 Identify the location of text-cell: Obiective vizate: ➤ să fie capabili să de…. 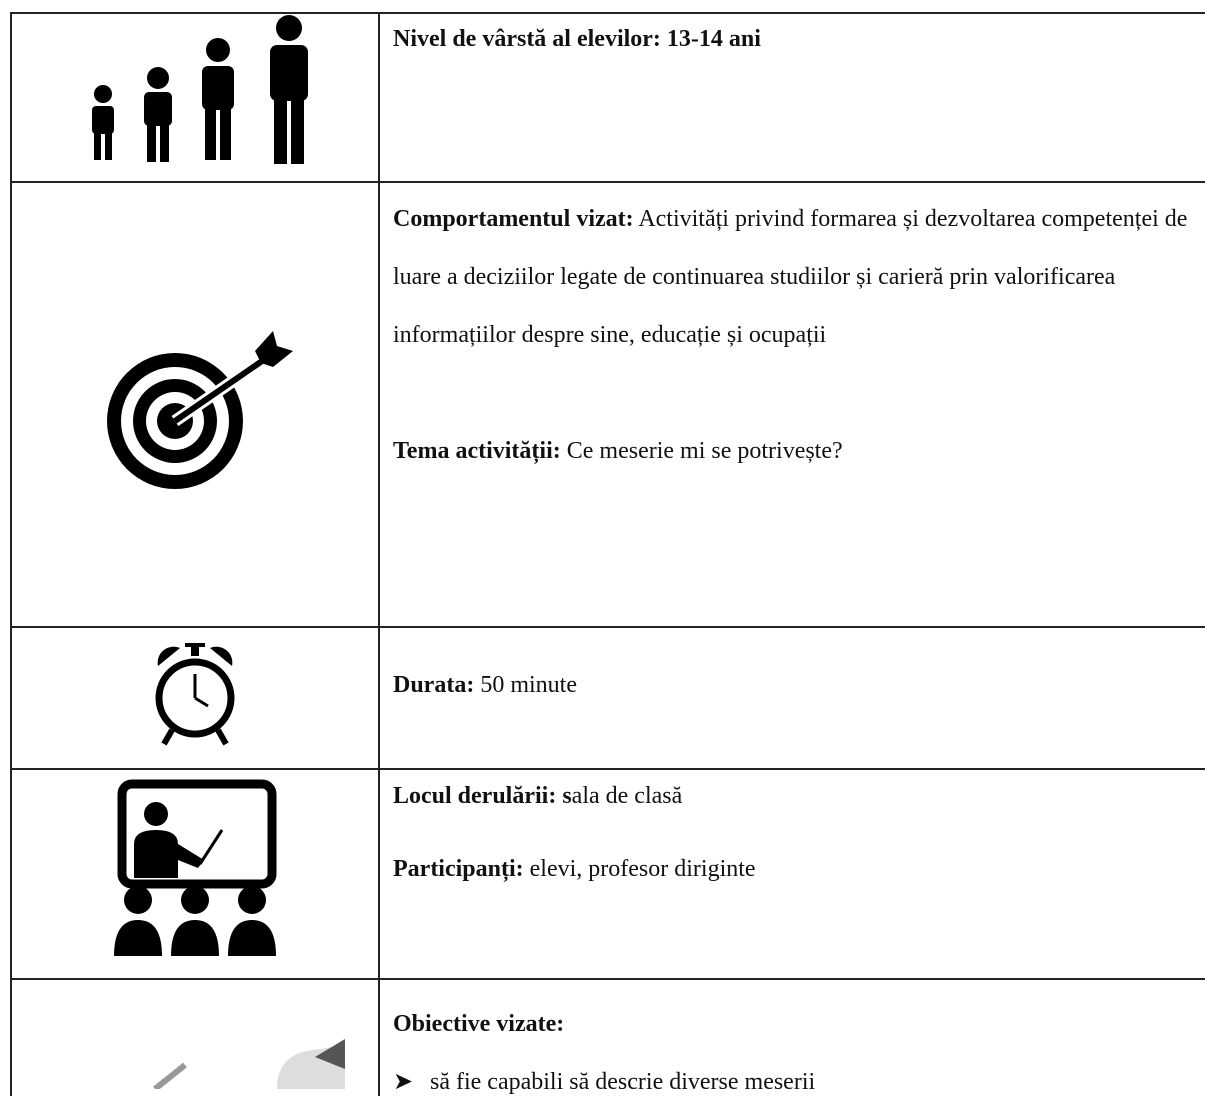
(792, 1037).